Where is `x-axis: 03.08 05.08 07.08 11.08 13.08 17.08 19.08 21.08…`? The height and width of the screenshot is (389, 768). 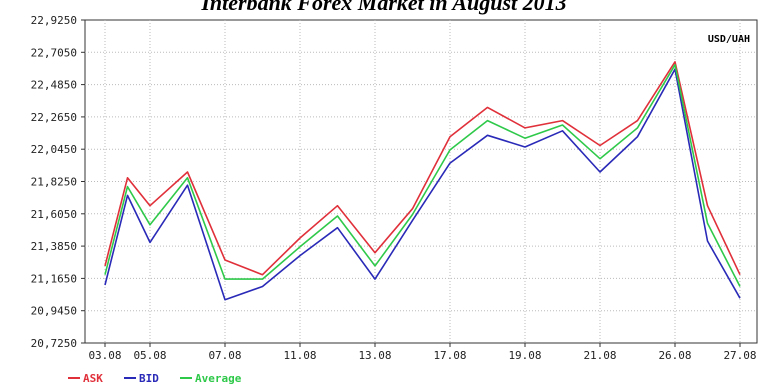
x-axis: 03.08 05.08 07.08 11.08 13.08 17.08 19.08 21.08… is located at coordinates (422, 352).